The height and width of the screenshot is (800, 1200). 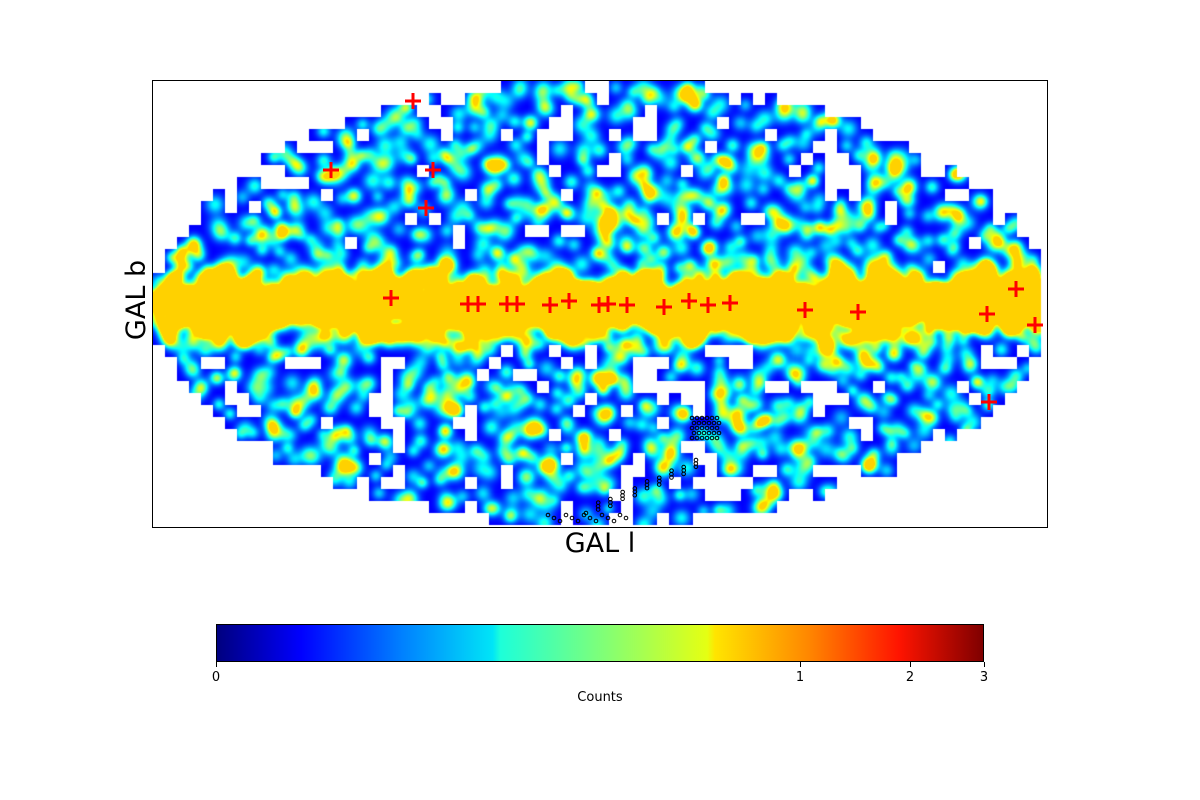 I want to click on colorbar-tick-label: 0, so click(x=216, y=677).